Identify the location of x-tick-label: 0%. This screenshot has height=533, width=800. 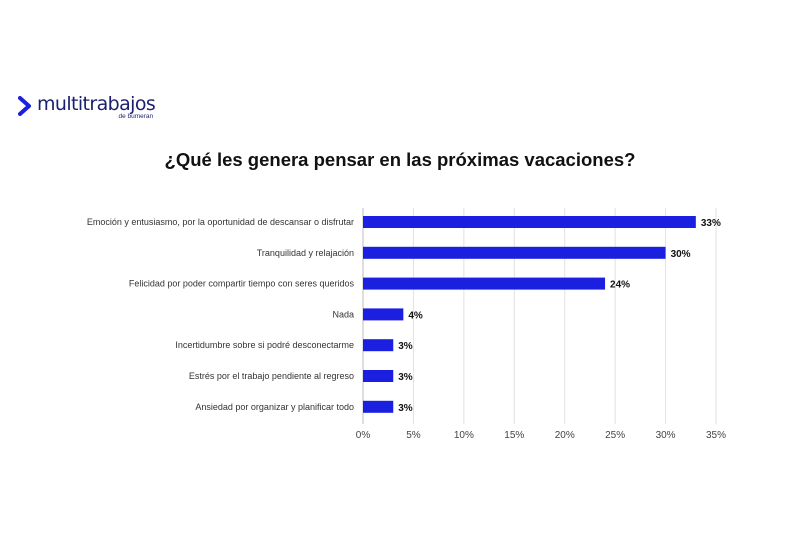
(363, 435).